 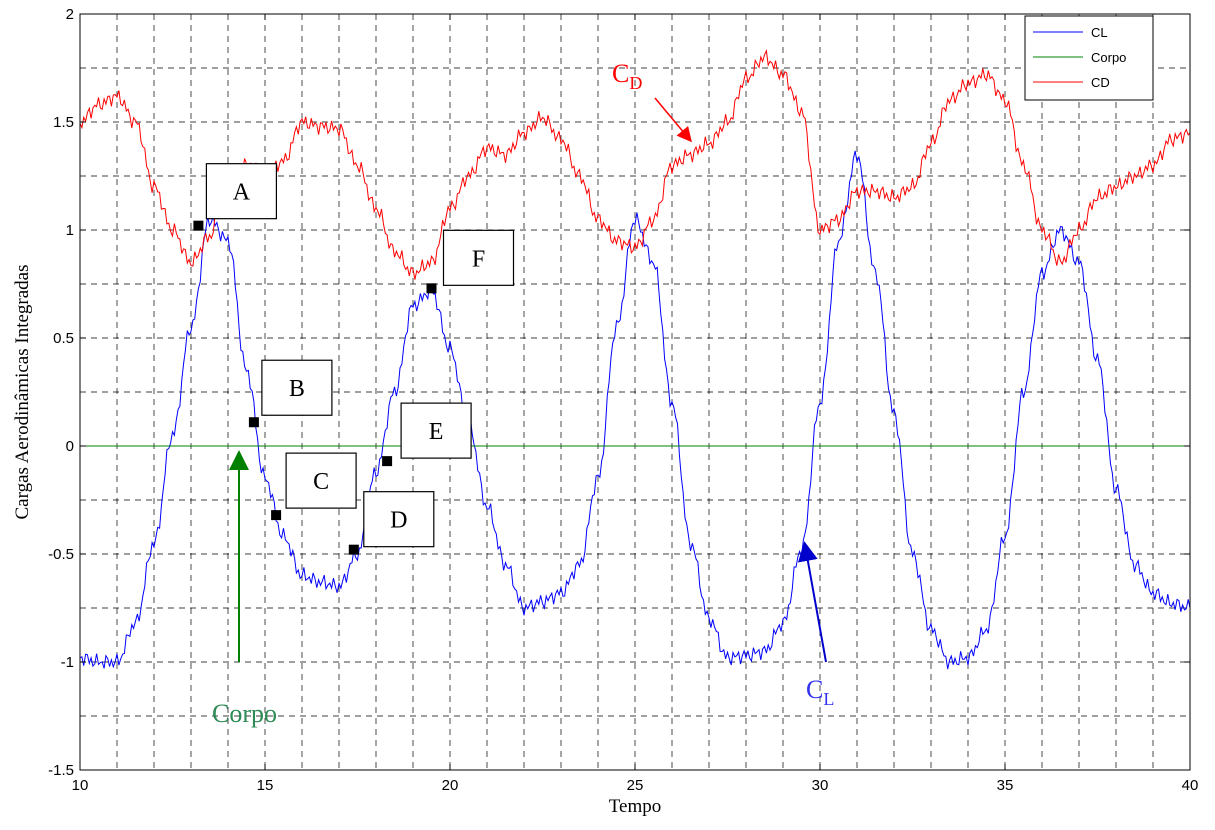 I want to click on y-tick-label: -1.5, so click(x=61, y=770).